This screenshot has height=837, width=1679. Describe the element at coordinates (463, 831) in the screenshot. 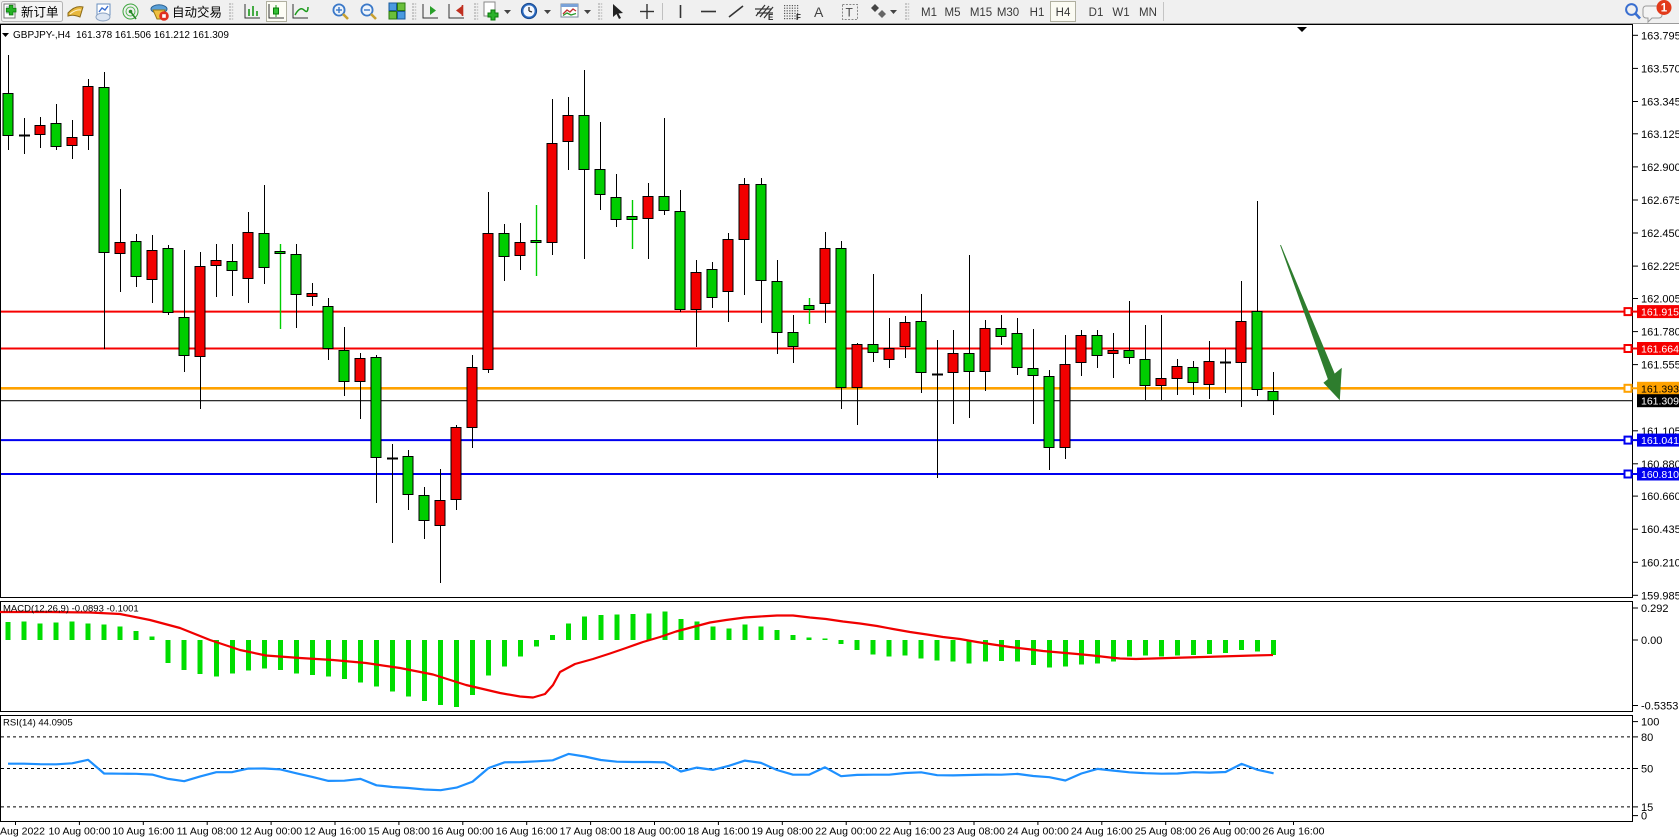

I see `svg-text: 16 Aug 00:00` at that location.